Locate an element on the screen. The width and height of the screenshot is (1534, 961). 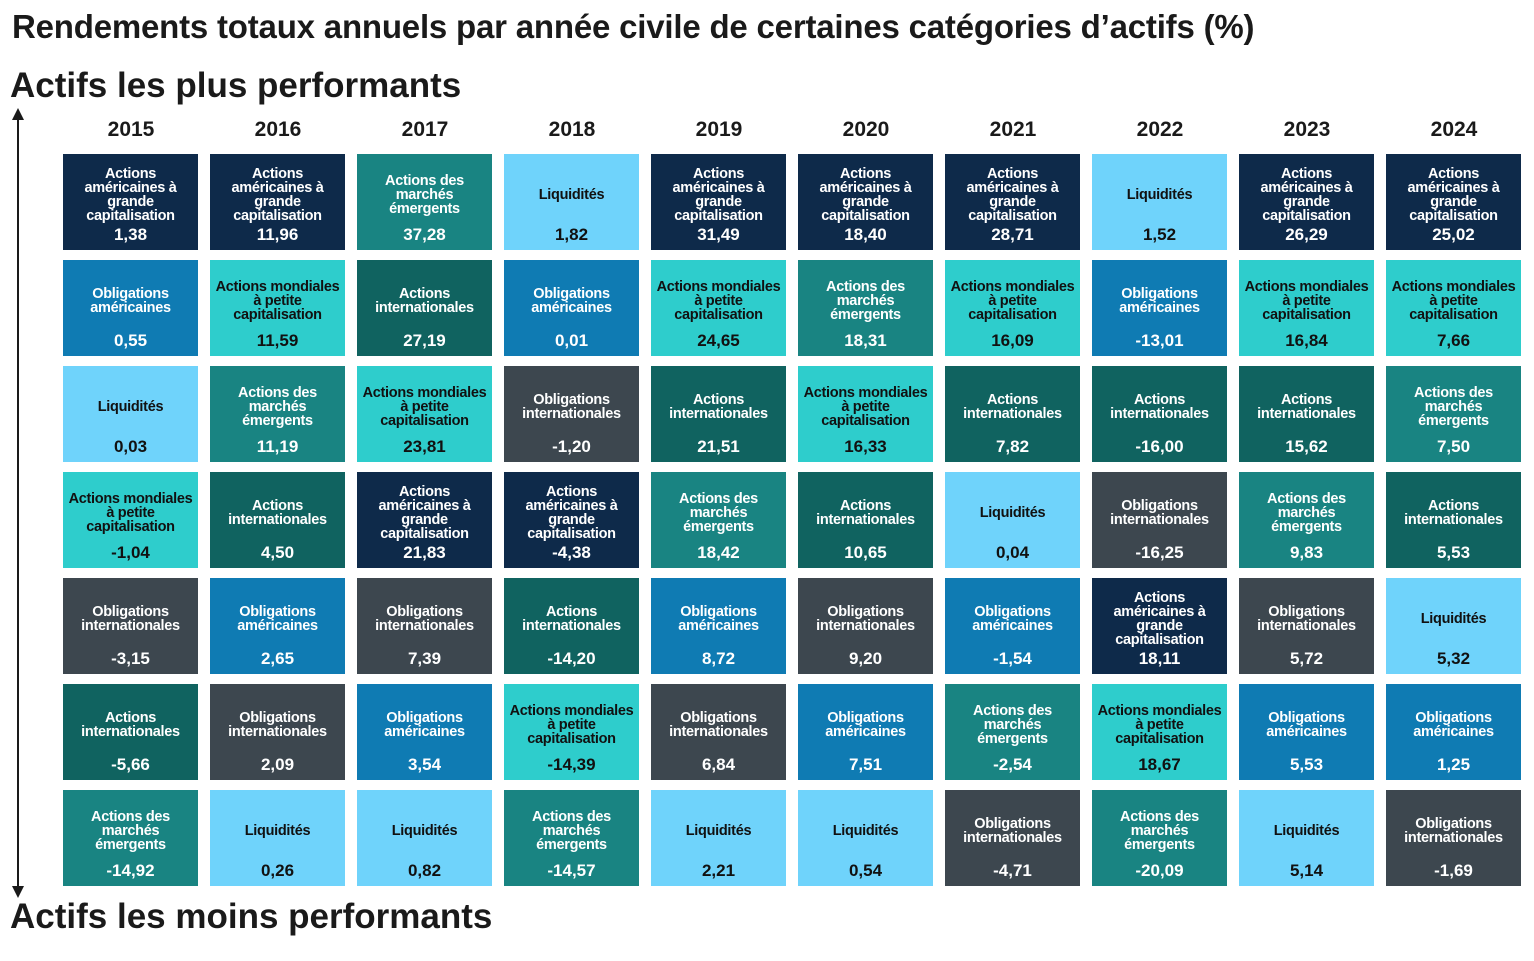
return-cell: Actions des marchés émergents 11,19 is located at coordinates (277, 414).